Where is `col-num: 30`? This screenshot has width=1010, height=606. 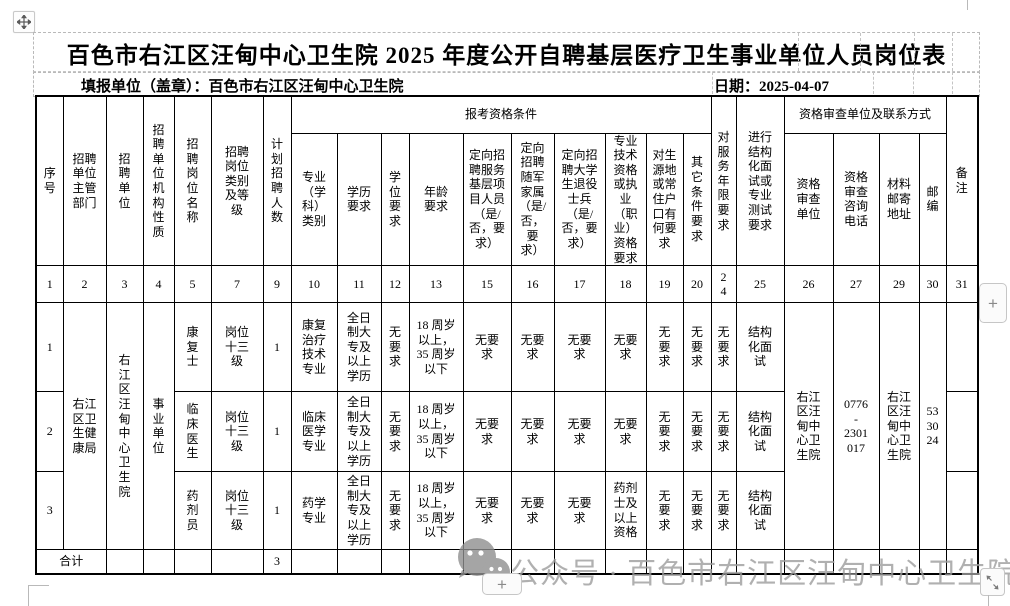 col-num: 30 is located at coordinates (932, 284).